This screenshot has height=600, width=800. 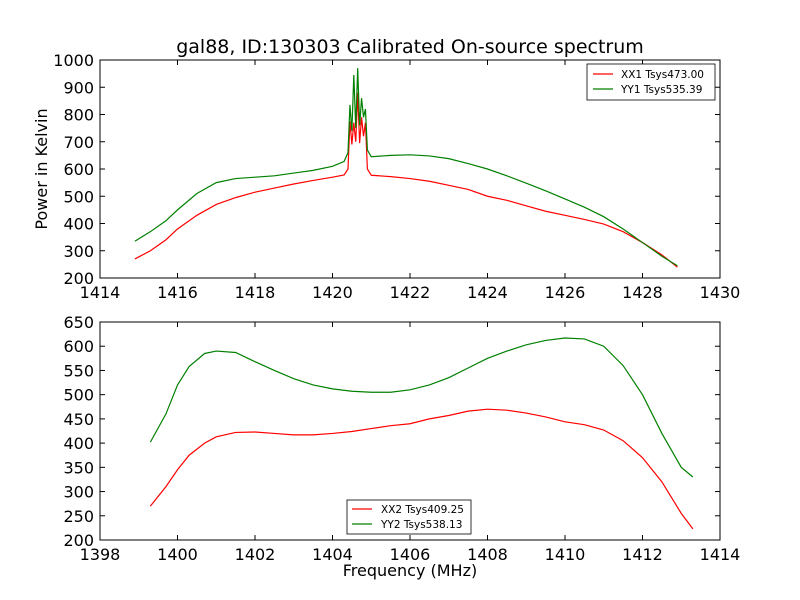 I want to click on bottom-x-tick-label-0: 1398, so click(x=100, y=554).